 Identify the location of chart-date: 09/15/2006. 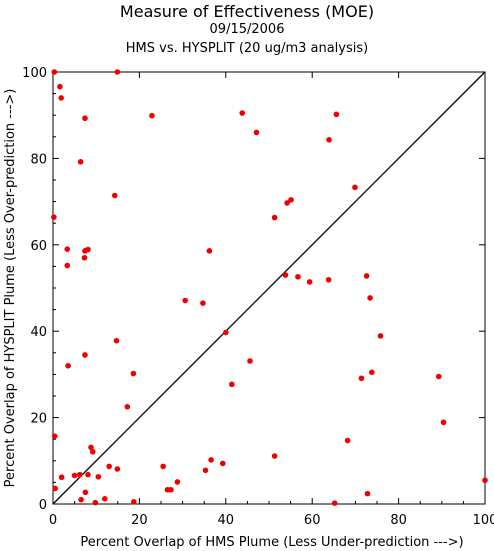
(247, 29).